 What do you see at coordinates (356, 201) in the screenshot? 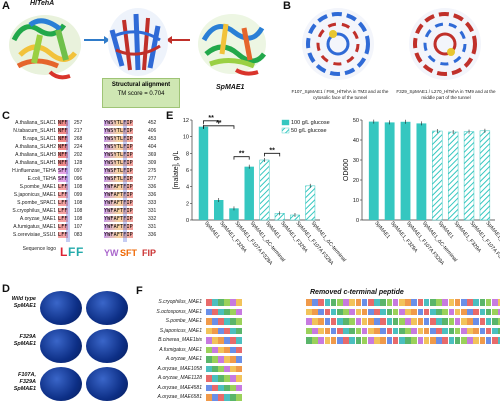
I see `y-tick-label: 10` at bounding box center [356, 201].